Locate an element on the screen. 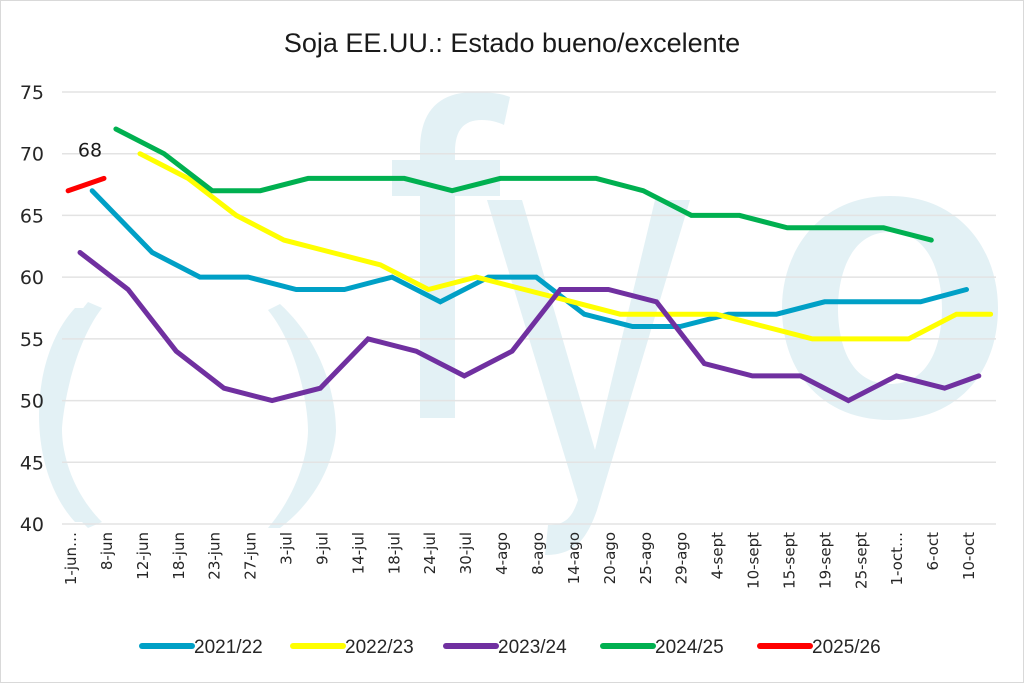  x-tick-label: 4-ago is located at coordinates (502, 553).